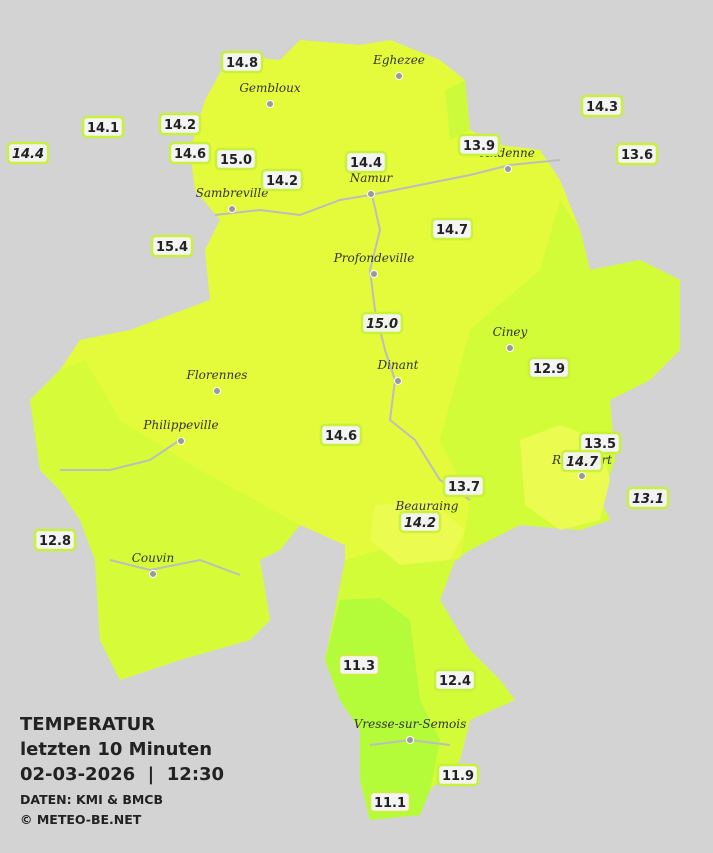  What do you see at coordinates (398, 365) in the screenshot?
I see `city-name: Dinant` at bounding box center [398, 365].